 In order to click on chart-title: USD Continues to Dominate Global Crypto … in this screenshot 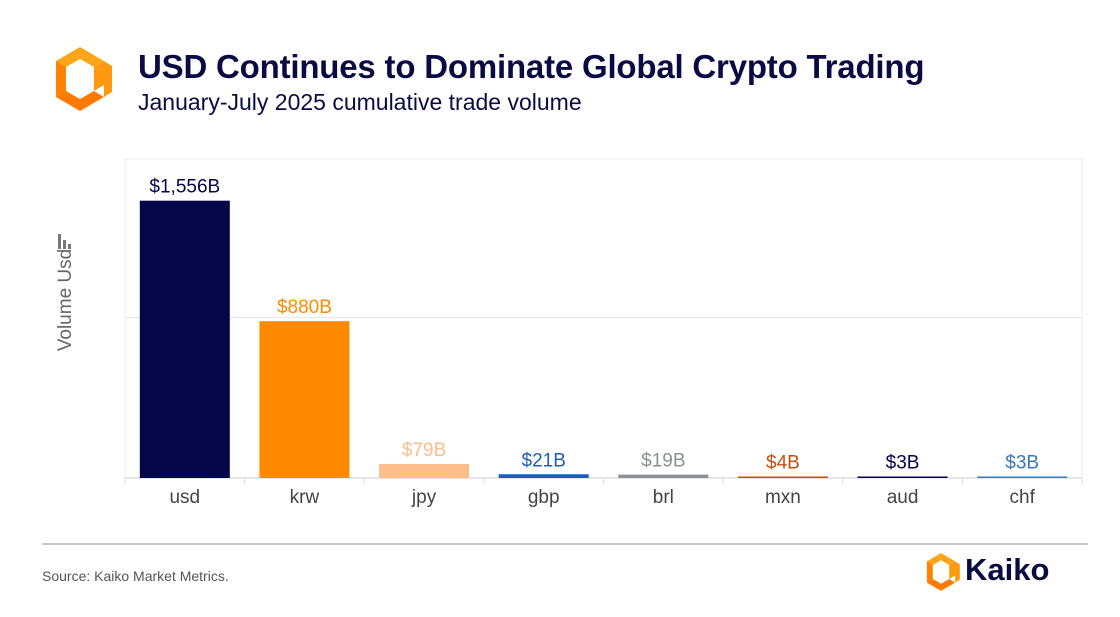, I will do `click(531, 66)`.